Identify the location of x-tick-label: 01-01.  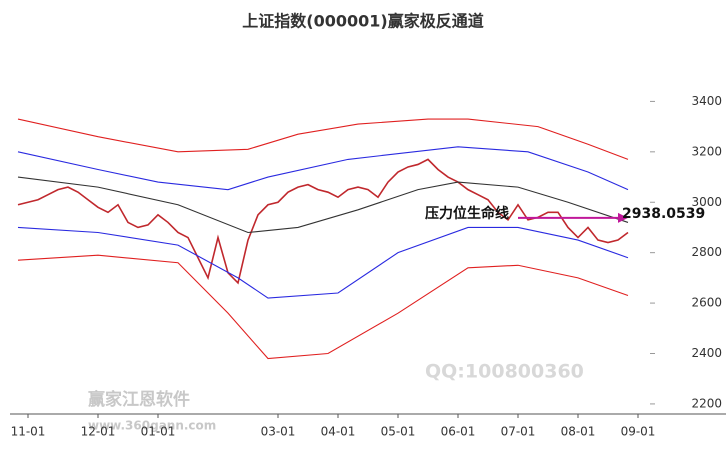
(158, 432).